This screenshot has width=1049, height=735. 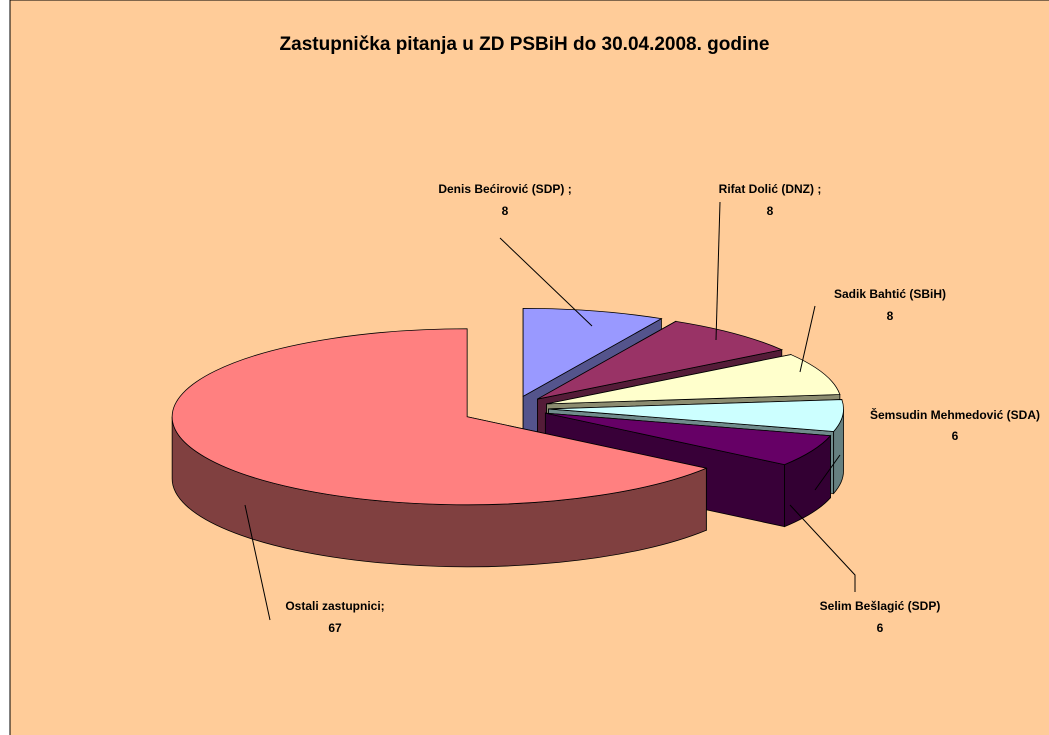 I want to click on data-label: Rifat Dolić (DNZ) ; 8, so click(x=770, y=200).